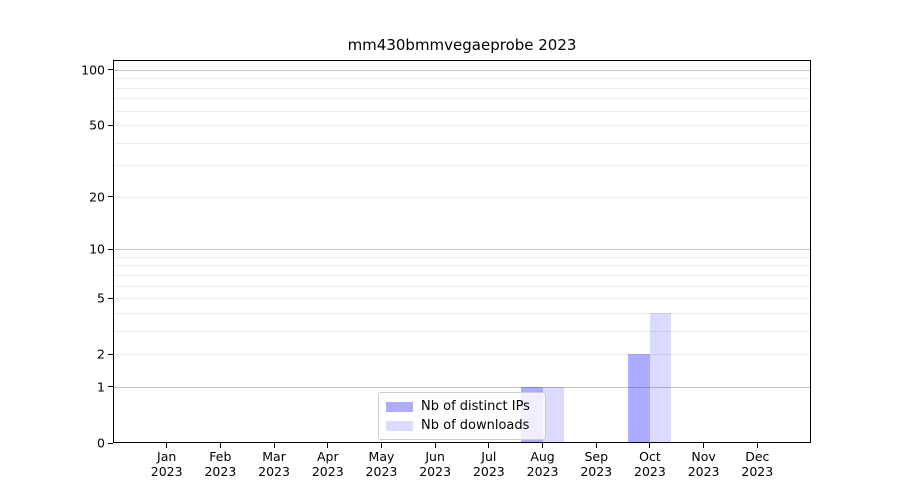 Image resolution: width=900 pixels, height=500 pixels. I want to click on x-tick-label: Jan 2023, so click(166, 464).